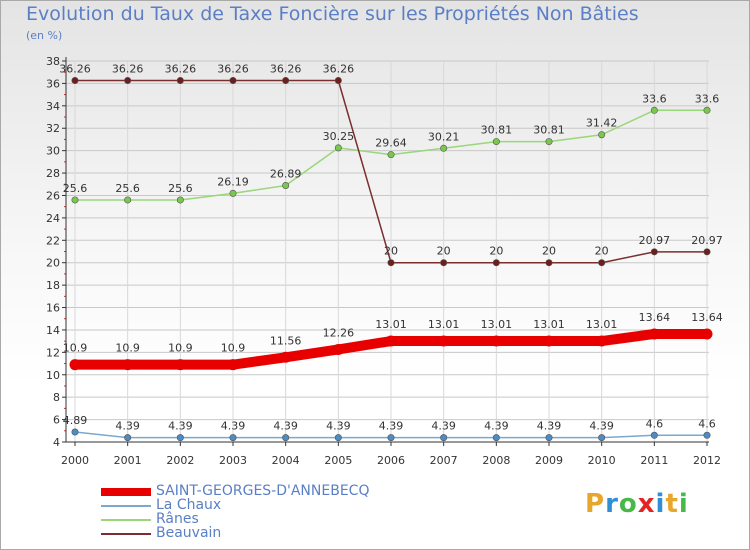 This screenshot has height=550, width=750. Describe the element at coordinates (53, 173) in the screenshot. I see `y-tick-label: 28` at that location.